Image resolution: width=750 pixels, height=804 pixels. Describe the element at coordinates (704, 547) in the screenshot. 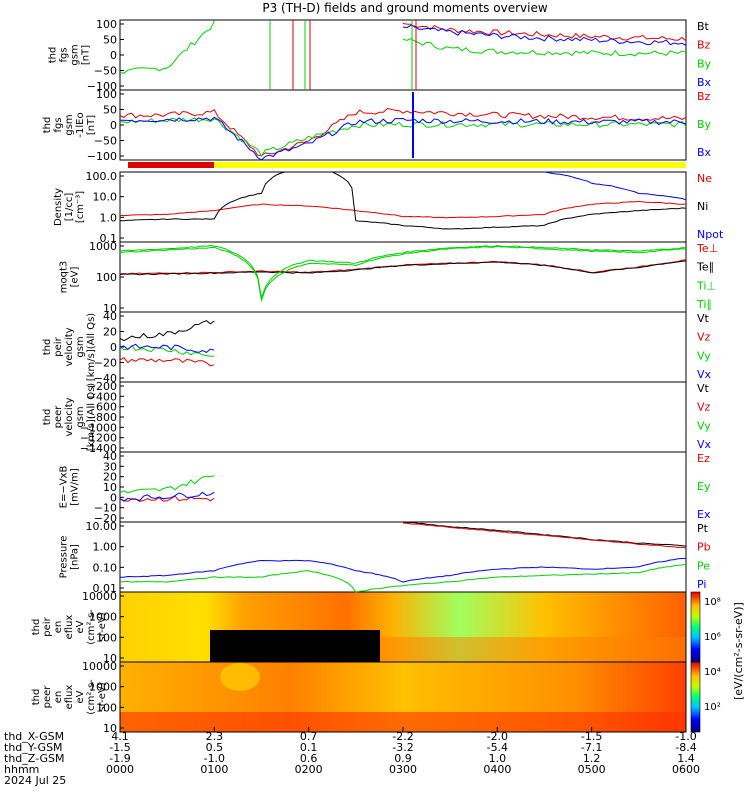

I see `legend-Pb: Pb` at that location.